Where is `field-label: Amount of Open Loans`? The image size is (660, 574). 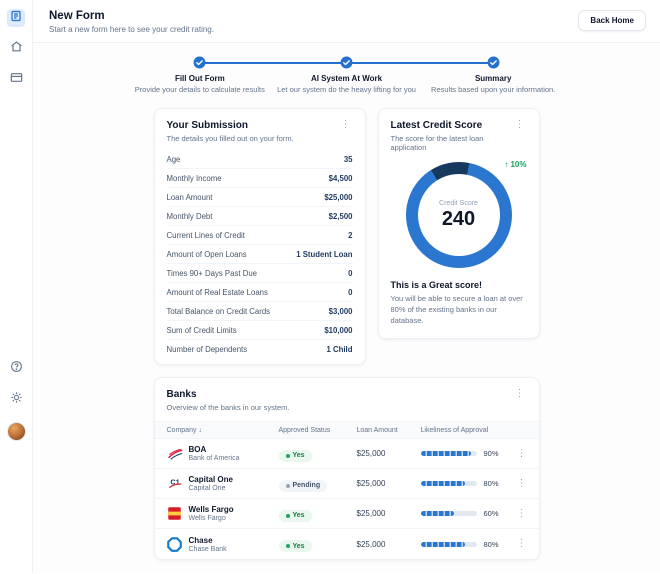 field-label: Amount of Open Loans is located at coordinates (206, 254).